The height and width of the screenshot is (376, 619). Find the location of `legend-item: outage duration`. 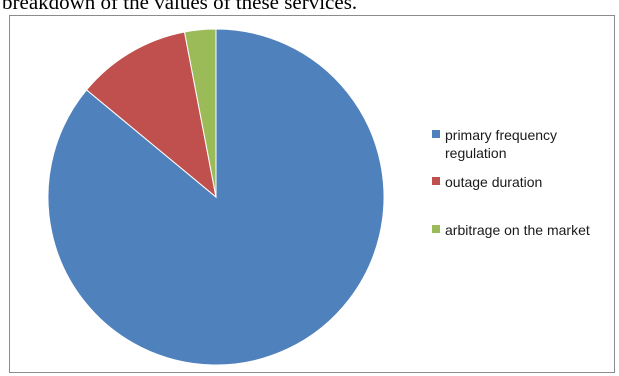

legend-item: outage duration is located at coordinates (525, 182).